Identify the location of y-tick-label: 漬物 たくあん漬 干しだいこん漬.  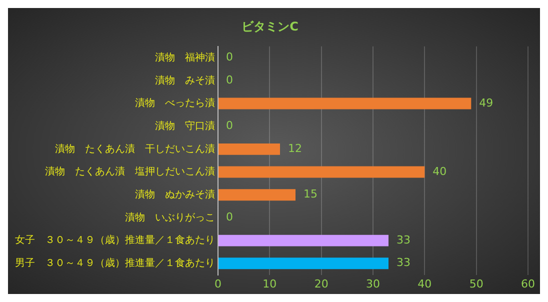
(135, 148).